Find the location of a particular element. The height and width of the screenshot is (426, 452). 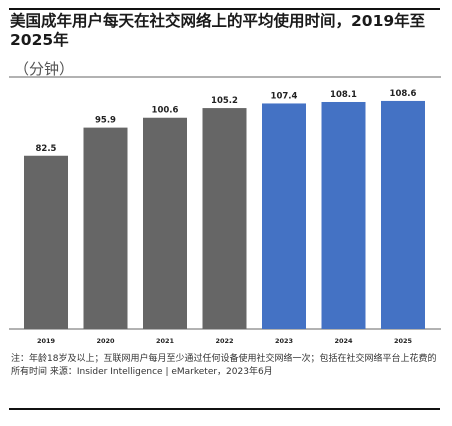

x-tick-2022: 2022 is located at coordinates (224, 341).